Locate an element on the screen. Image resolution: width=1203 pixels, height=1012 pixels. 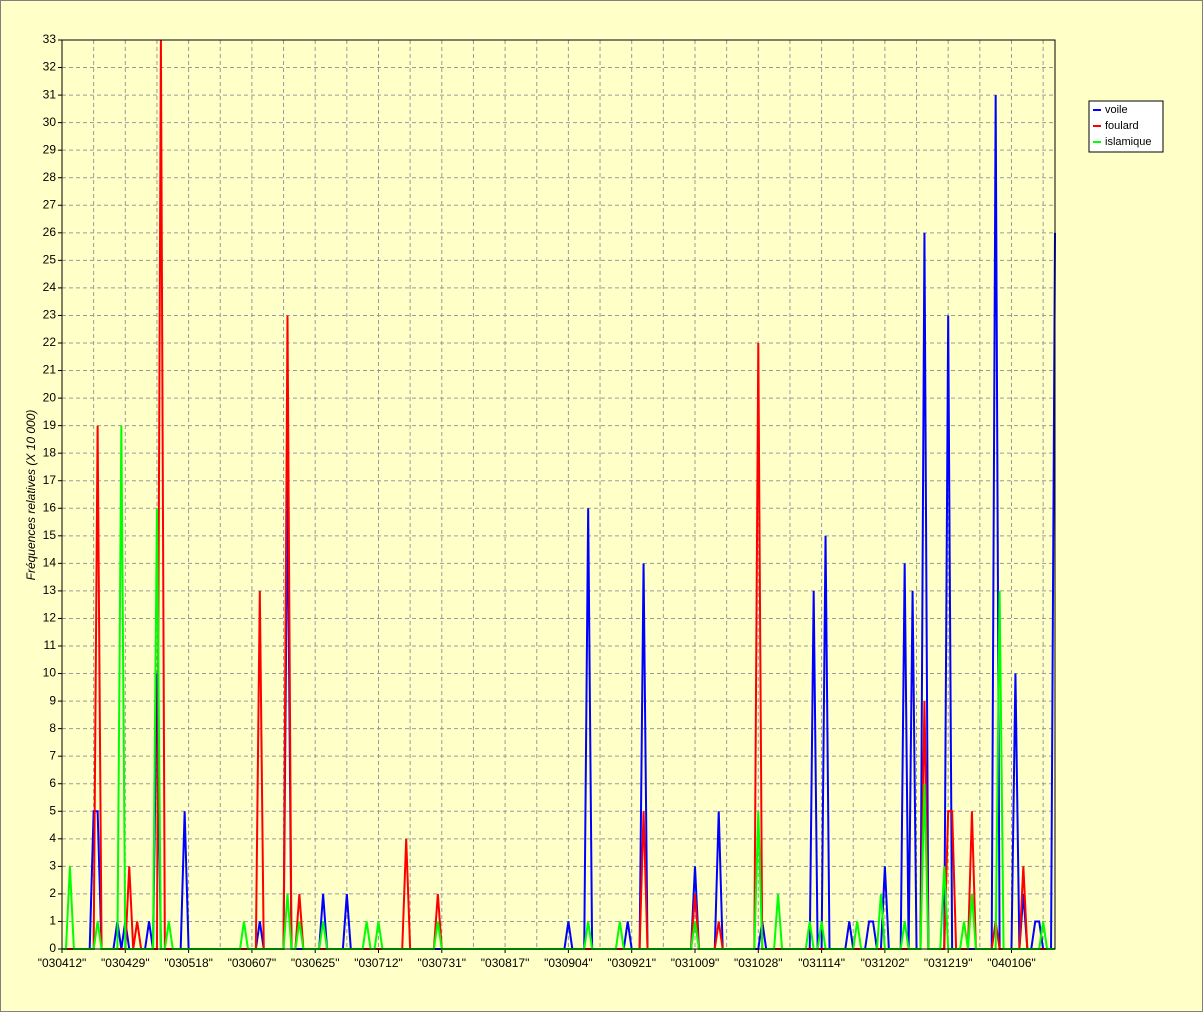
x-tick-label: "031114" is located at coordinates (821, 963).